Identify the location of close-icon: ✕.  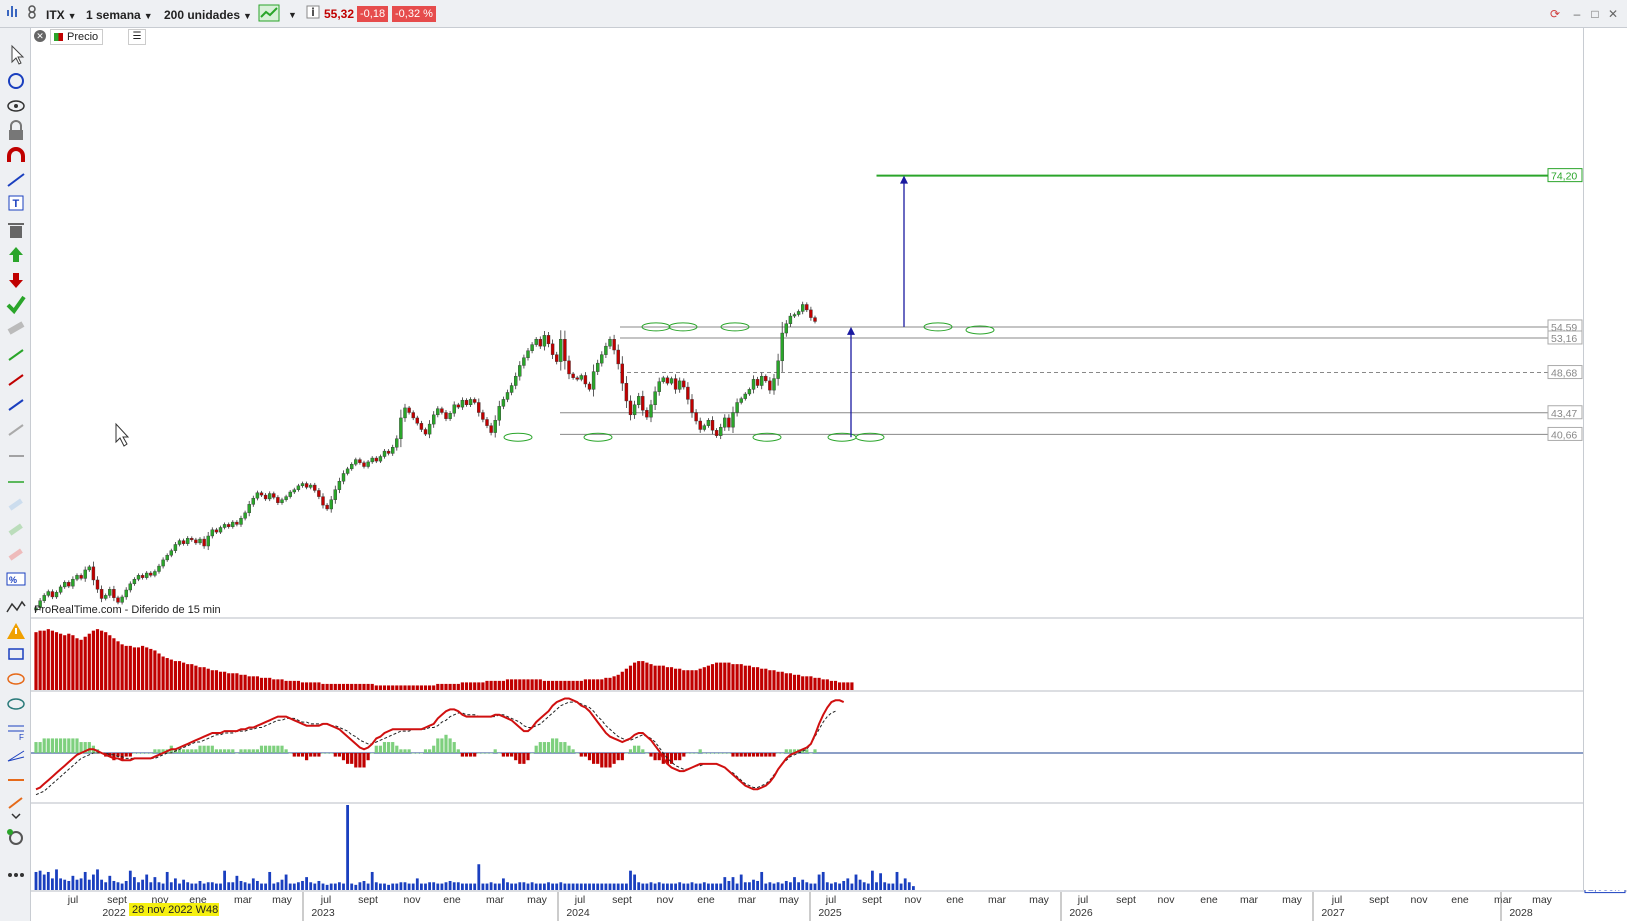
(1613, 14).